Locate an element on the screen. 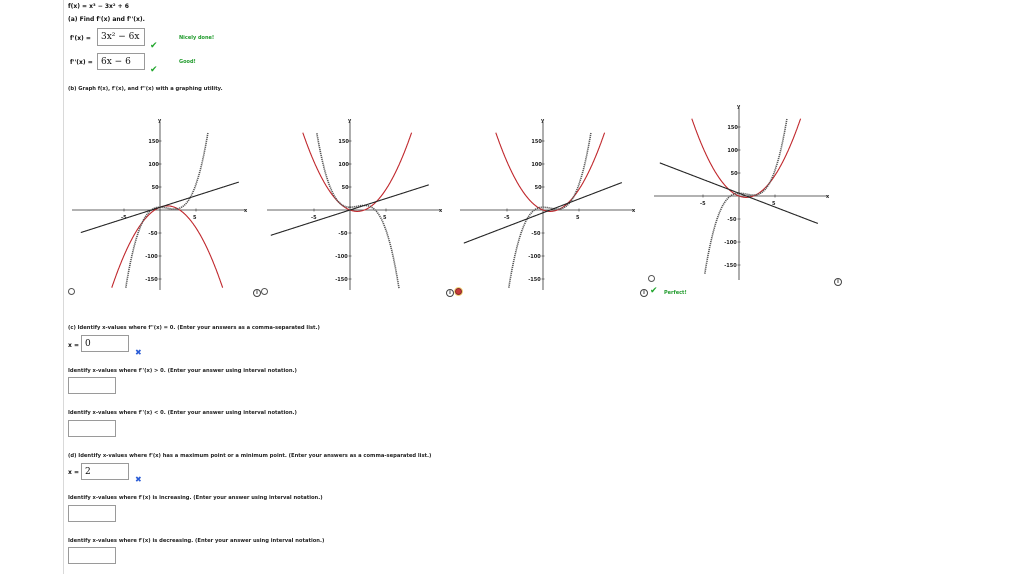 The height and width of the screenshot is (574, 1024). graph-option-1-radio is located at coordinates (71, 291).